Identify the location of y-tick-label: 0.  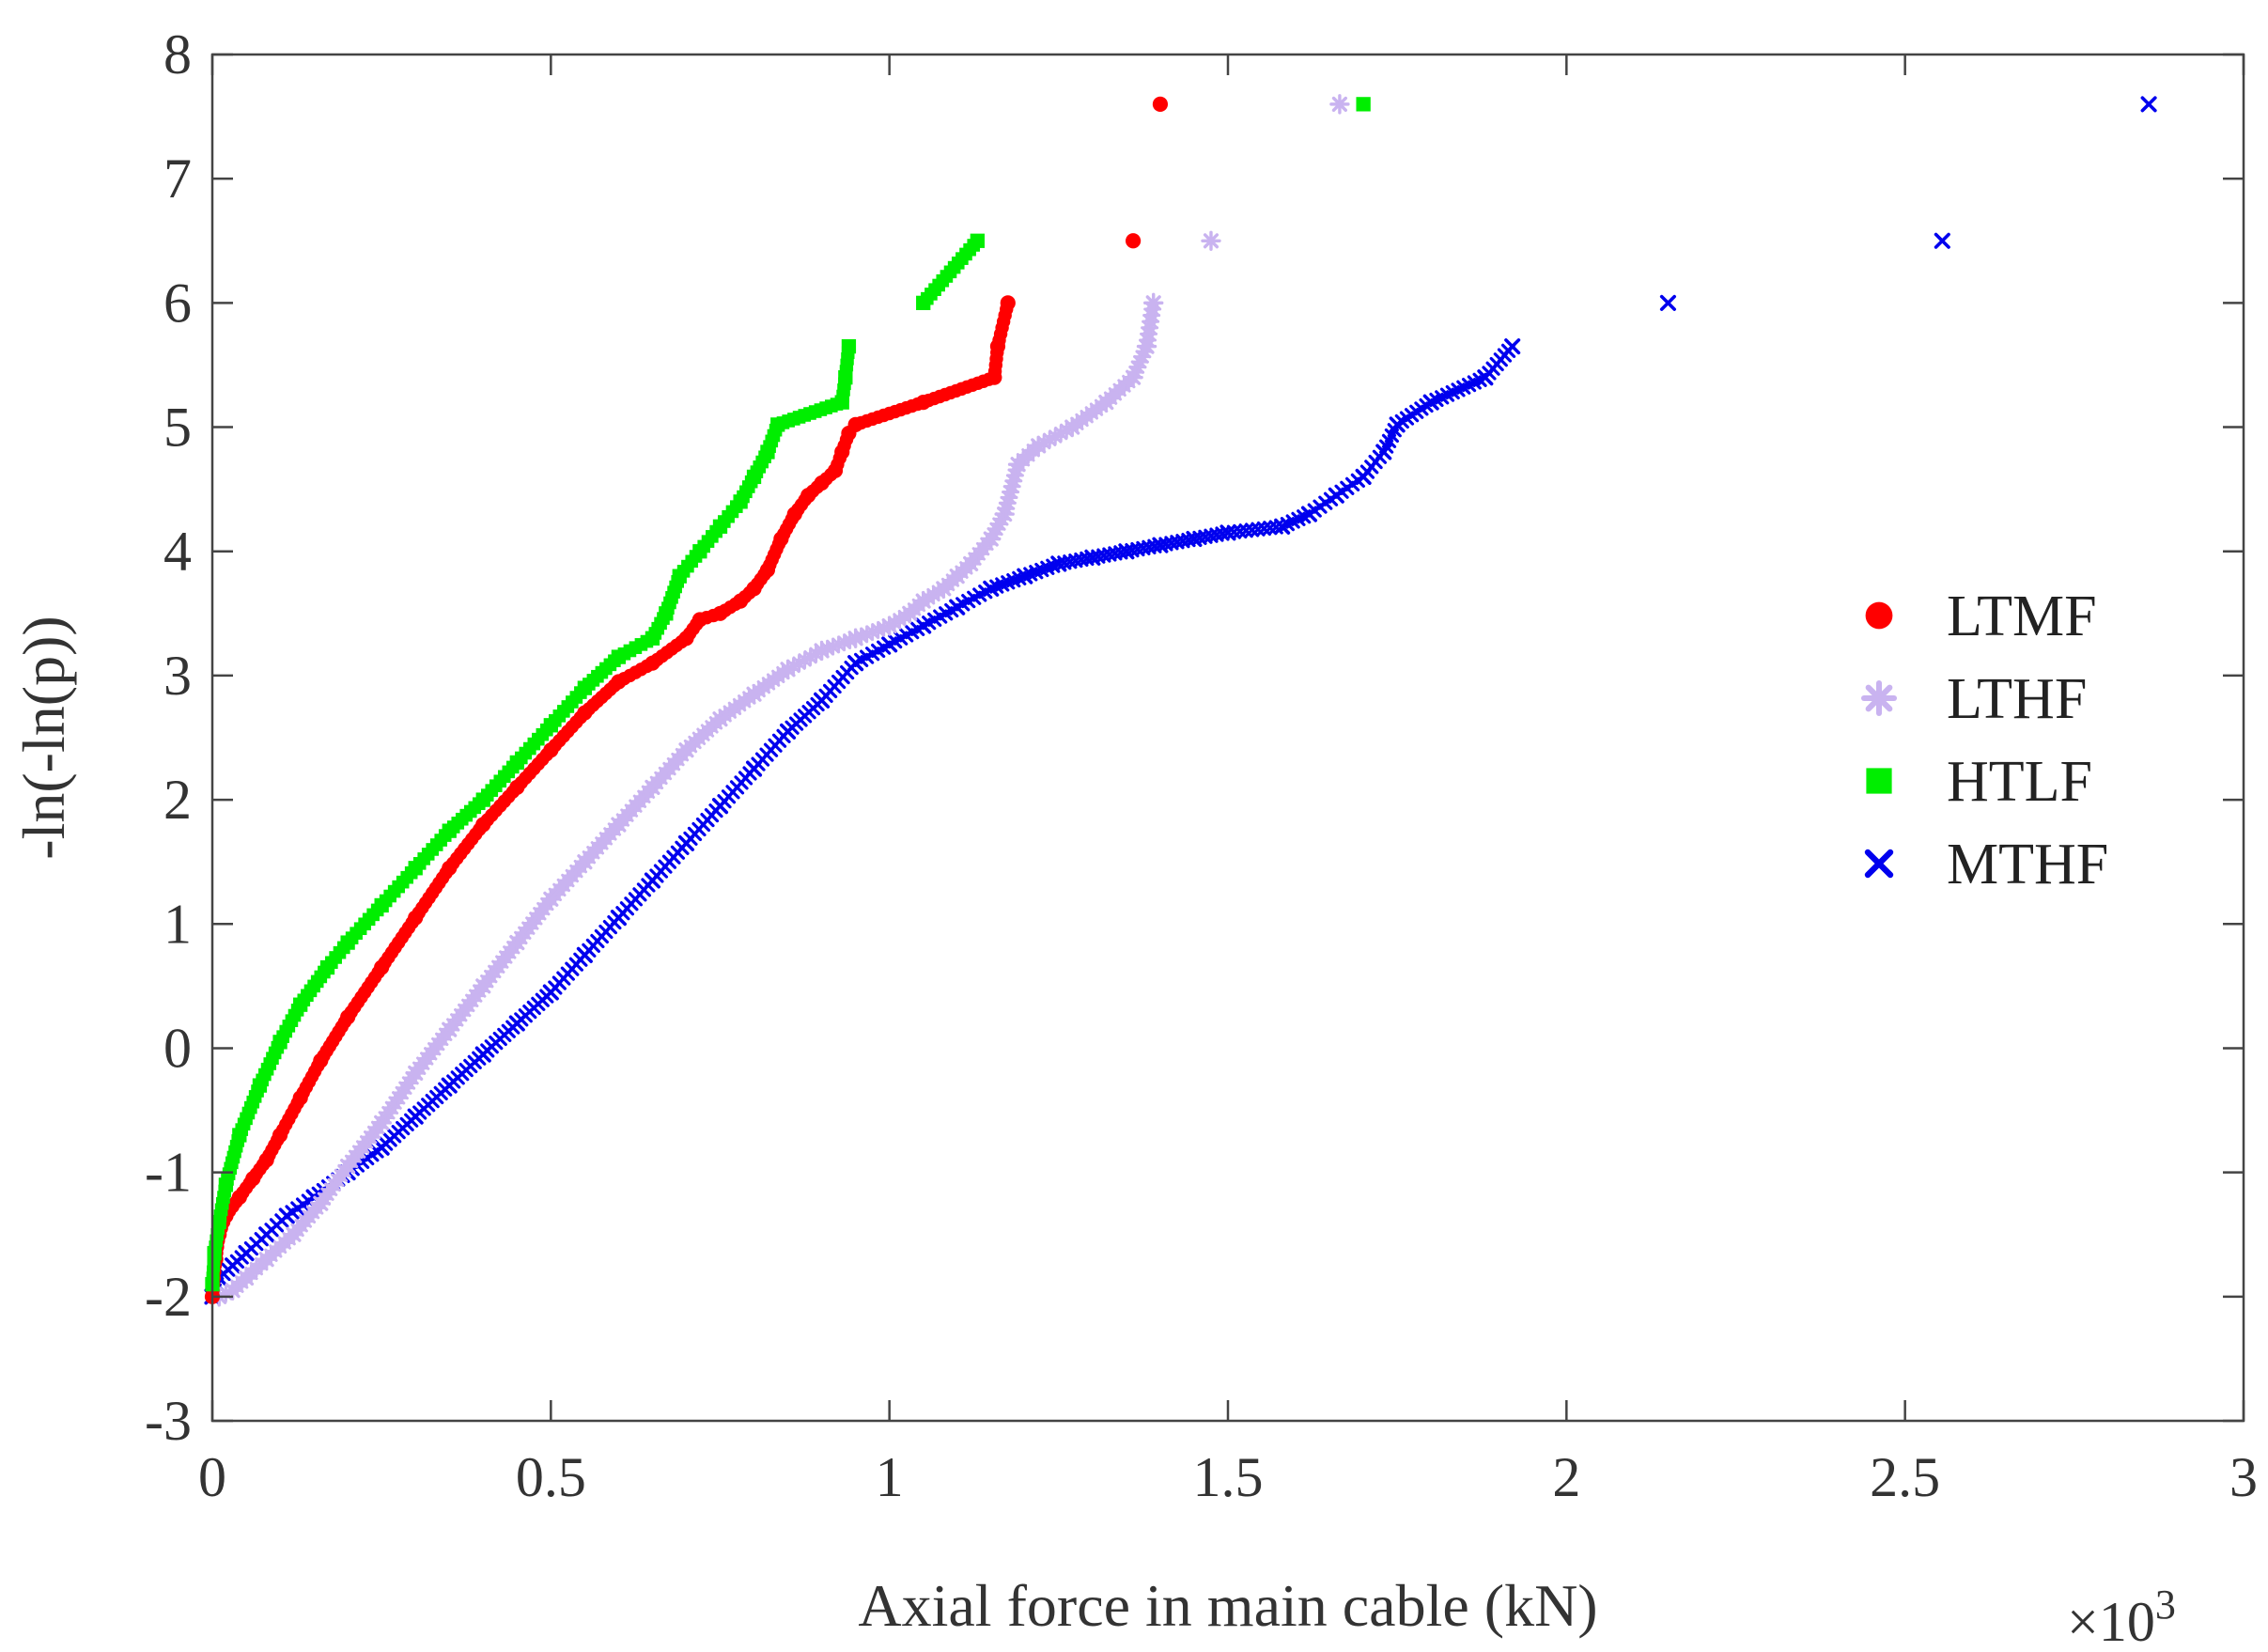
(177, 1048).